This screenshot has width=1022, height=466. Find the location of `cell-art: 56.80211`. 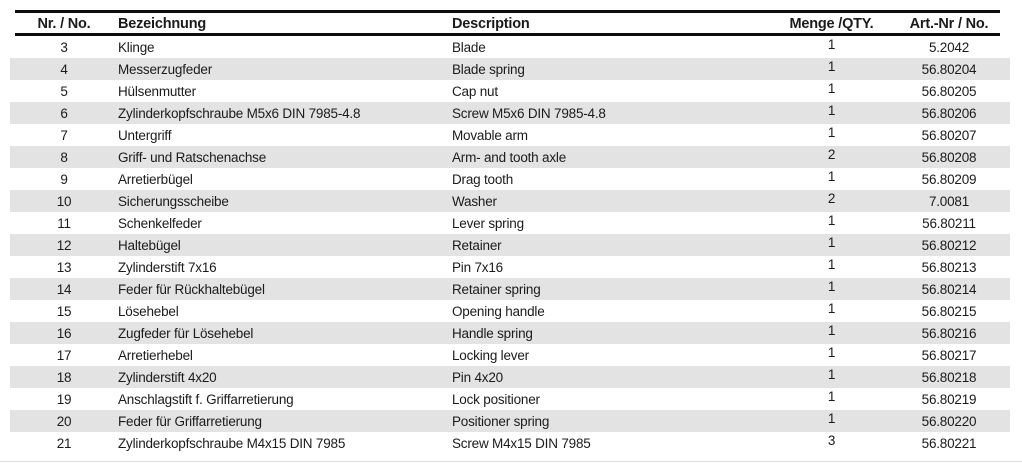

cell-art: 56.80211 is located at coordinates (949, 223).